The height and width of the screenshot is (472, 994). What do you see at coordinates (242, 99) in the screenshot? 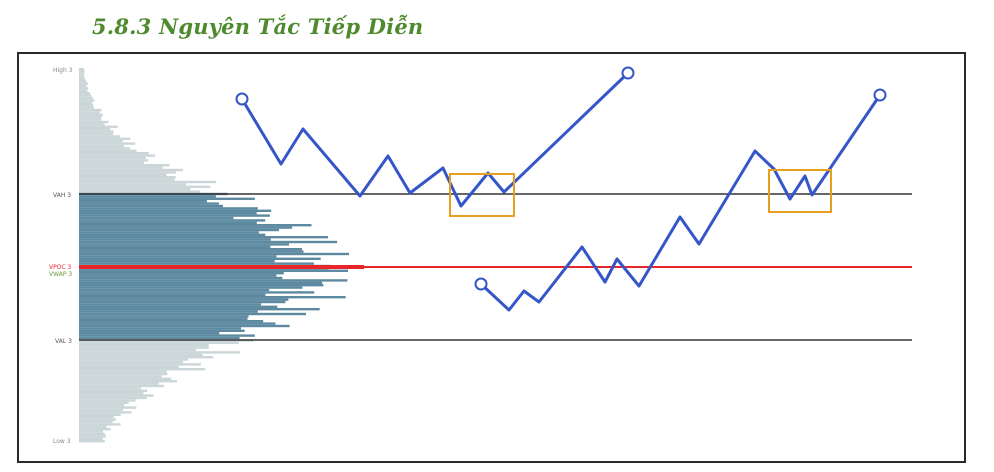
I see `path-1-start-marker` at bounding box center [242, 99].